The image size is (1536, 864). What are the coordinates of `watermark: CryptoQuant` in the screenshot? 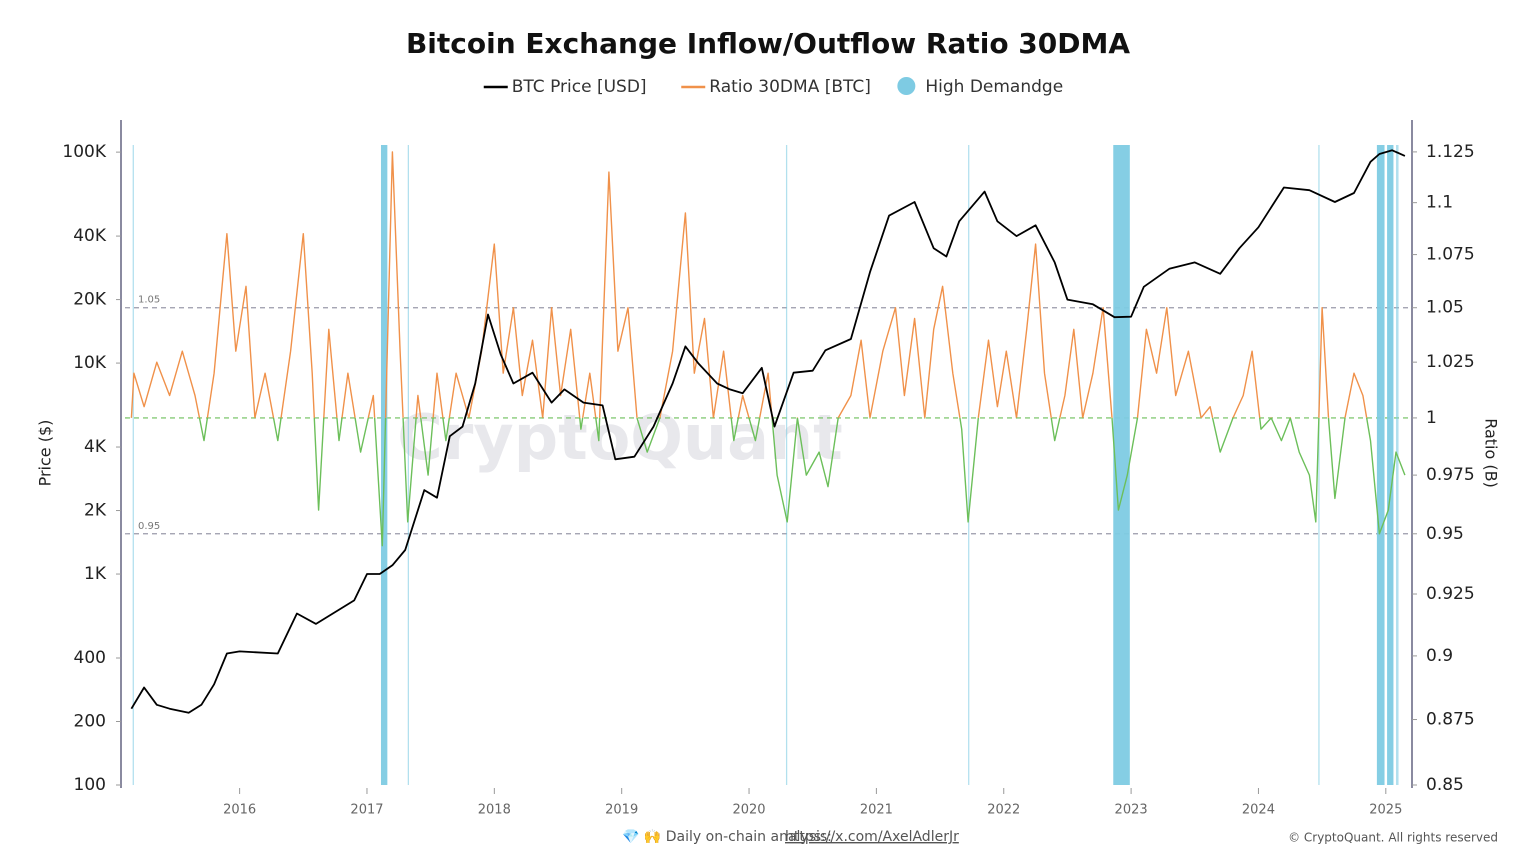 It's located at (620, 437).